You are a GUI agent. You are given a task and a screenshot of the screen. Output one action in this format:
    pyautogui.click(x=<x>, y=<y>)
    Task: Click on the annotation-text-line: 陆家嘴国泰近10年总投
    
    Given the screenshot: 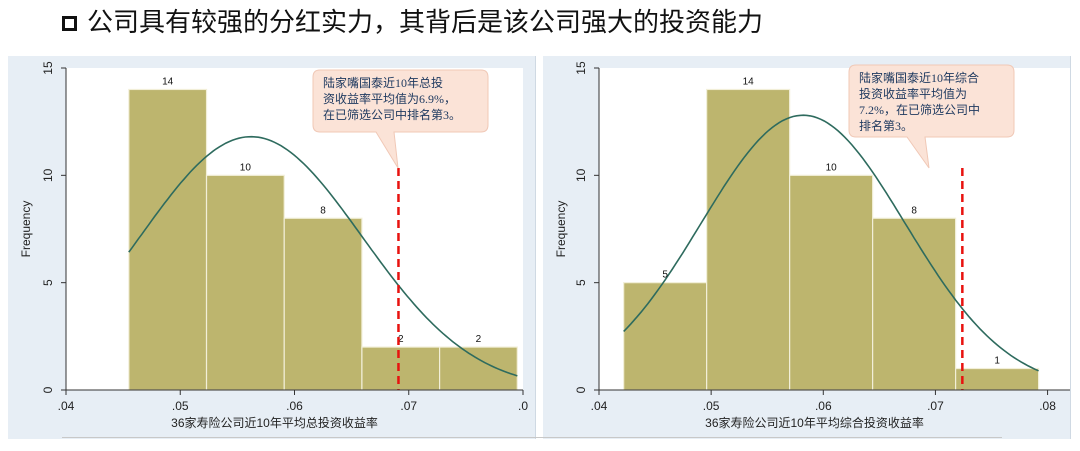 What is the action you would take?
    pyautogui.click(x=383, y=82)
    